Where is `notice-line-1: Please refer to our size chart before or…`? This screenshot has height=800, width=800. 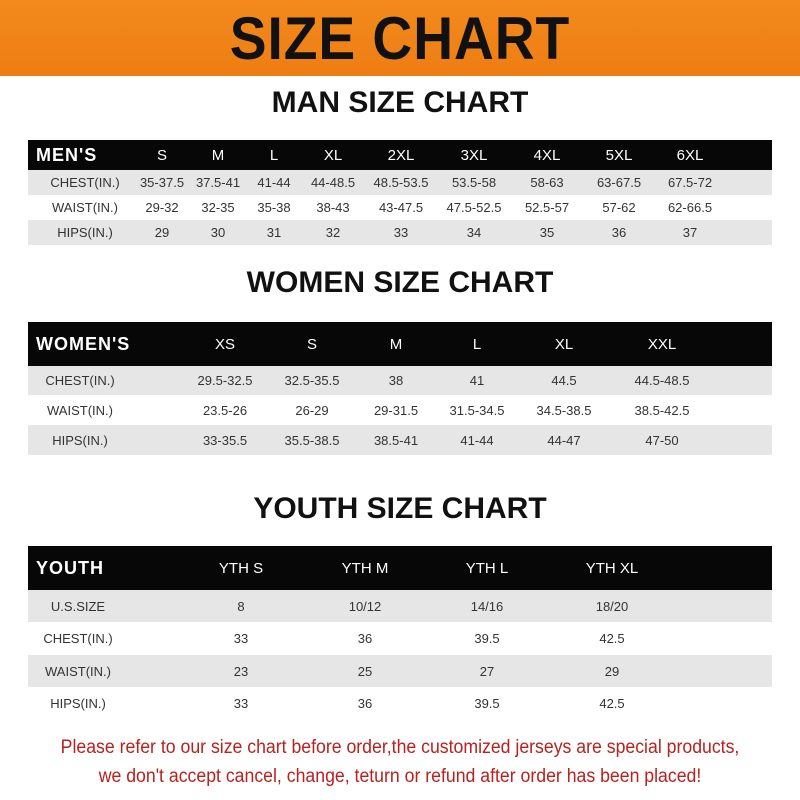
notice-line-1: Please refer to our size chart before or… is located at coordinates (400, 747).